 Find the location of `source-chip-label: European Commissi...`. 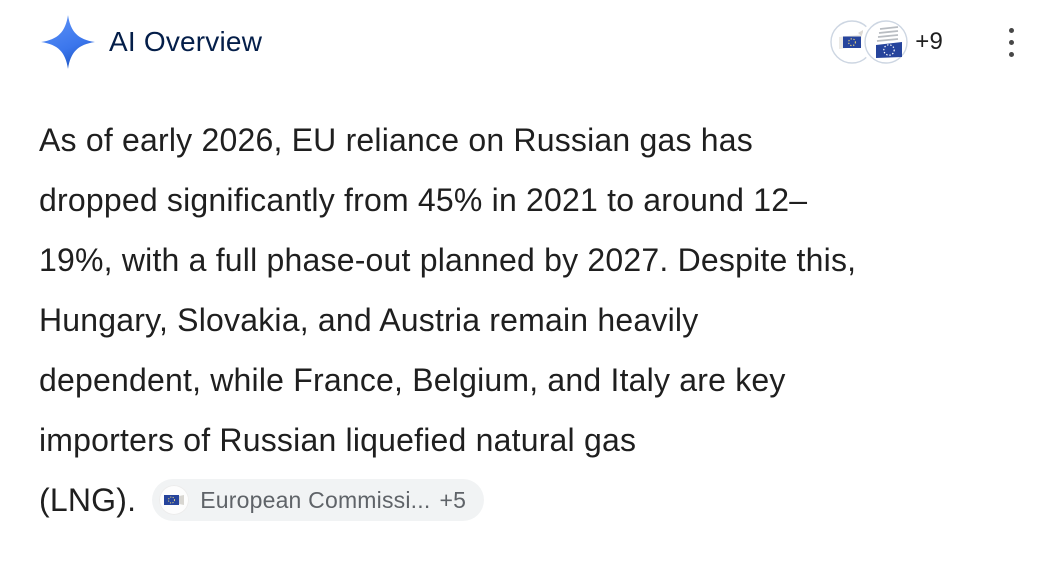

source-chip-label: European Commissi... is located at coordinates (315, 499).